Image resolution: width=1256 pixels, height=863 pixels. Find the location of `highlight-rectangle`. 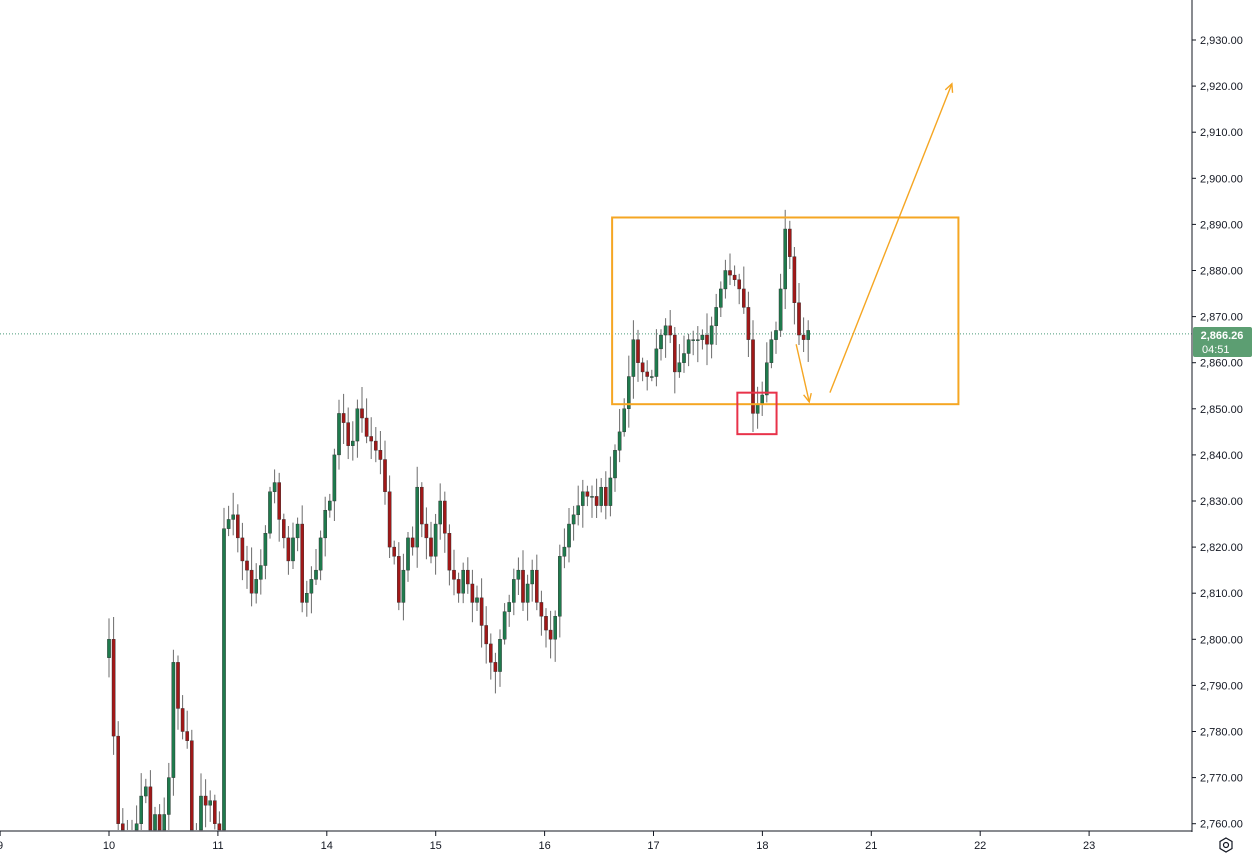

highlight-rectangle is located at coordinates (757, 413).